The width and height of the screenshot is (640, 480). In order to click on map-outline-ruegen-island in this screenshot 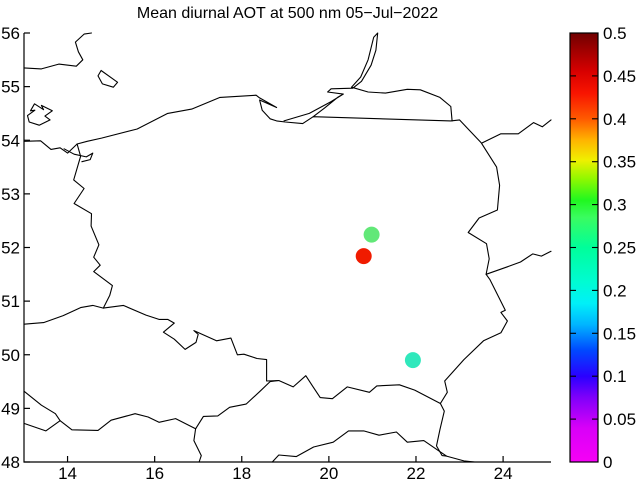, I will do `click(39, 114)`.